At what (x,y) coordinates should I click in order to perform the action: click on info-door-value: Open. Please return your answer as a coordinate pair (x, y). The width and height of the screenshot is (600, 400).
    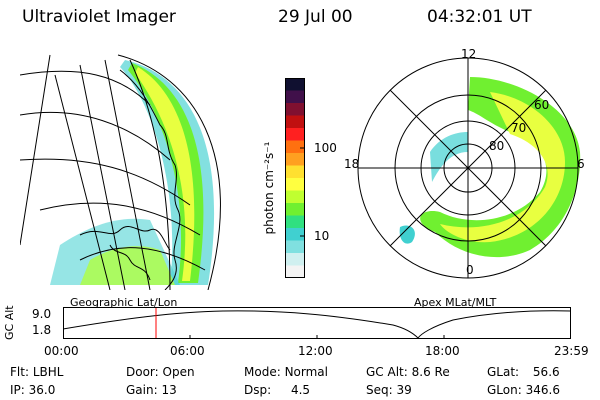
    Looking at the image, I should click on (178, 372).